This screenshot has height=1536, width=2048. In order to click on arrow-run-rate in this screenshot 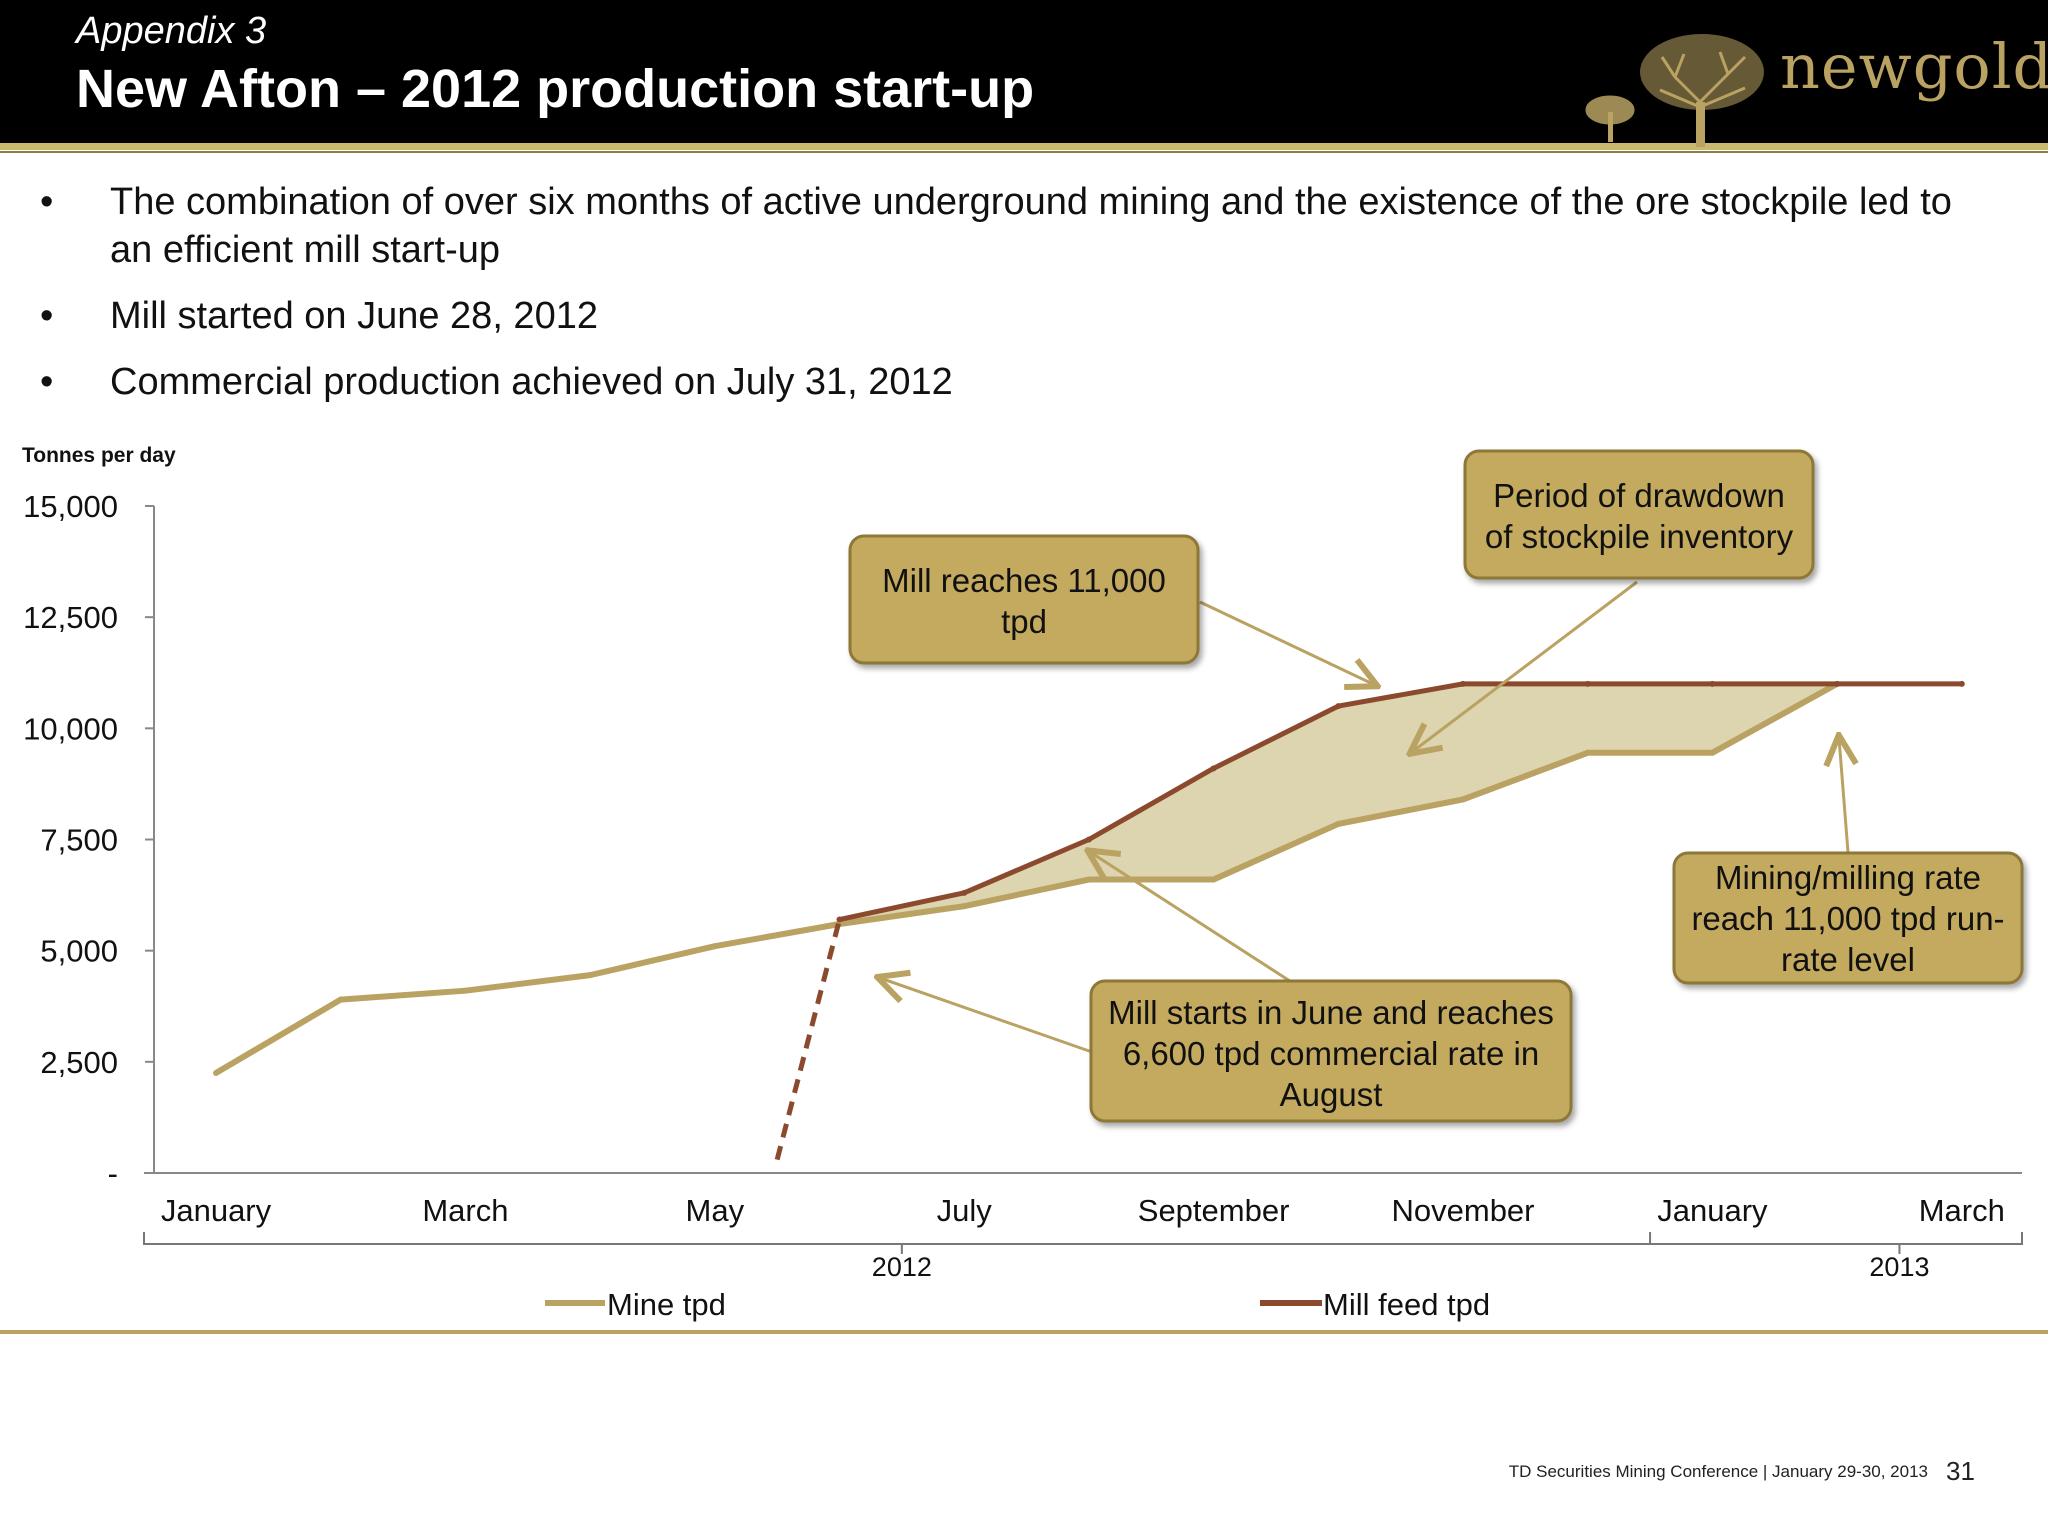, I will do `click(1843, 795)`.